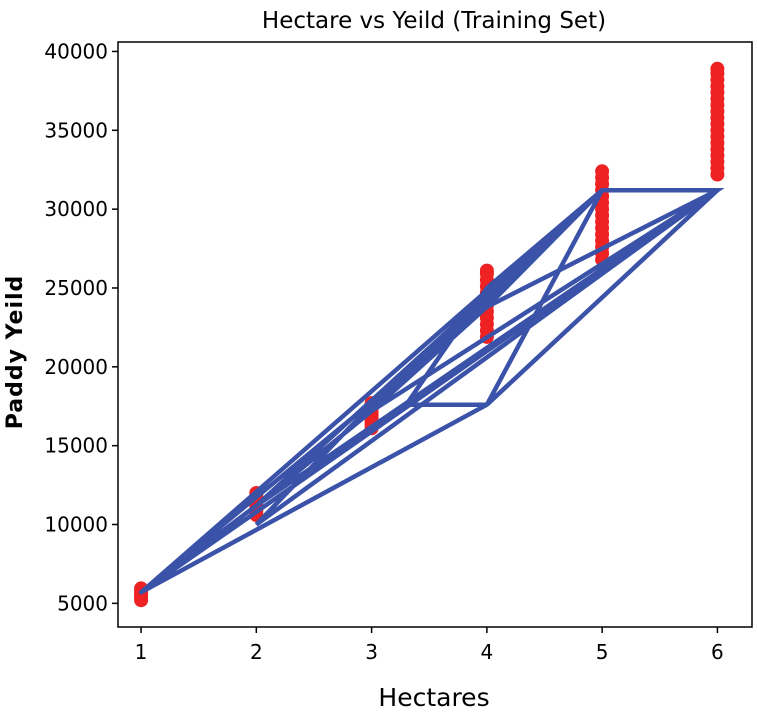  I want to click on x-axis-label: Hectares, so click(433, 697).